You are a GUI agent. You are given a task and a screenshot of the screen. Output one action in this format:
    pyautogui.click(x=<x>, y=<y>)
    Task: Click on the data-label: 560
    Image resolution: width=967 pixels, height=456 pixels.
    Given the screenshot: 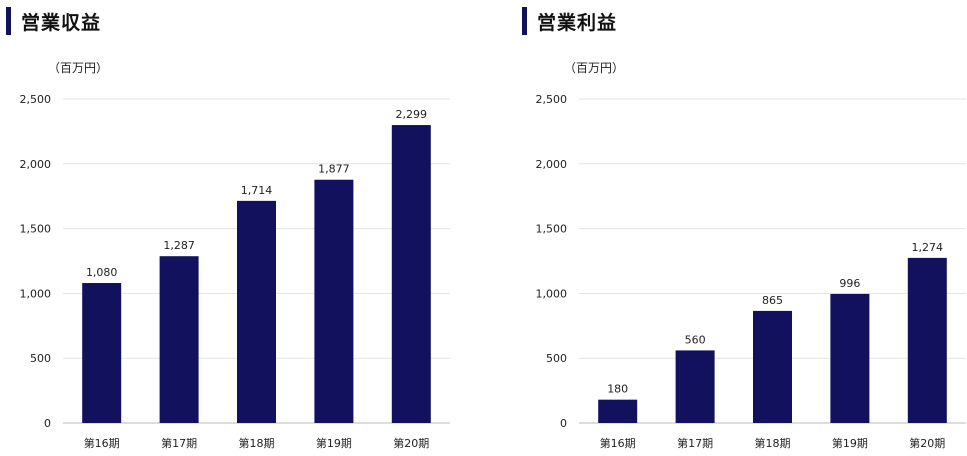 What is the action you would take?
    pyautogui.click(x=695, y=339)
    